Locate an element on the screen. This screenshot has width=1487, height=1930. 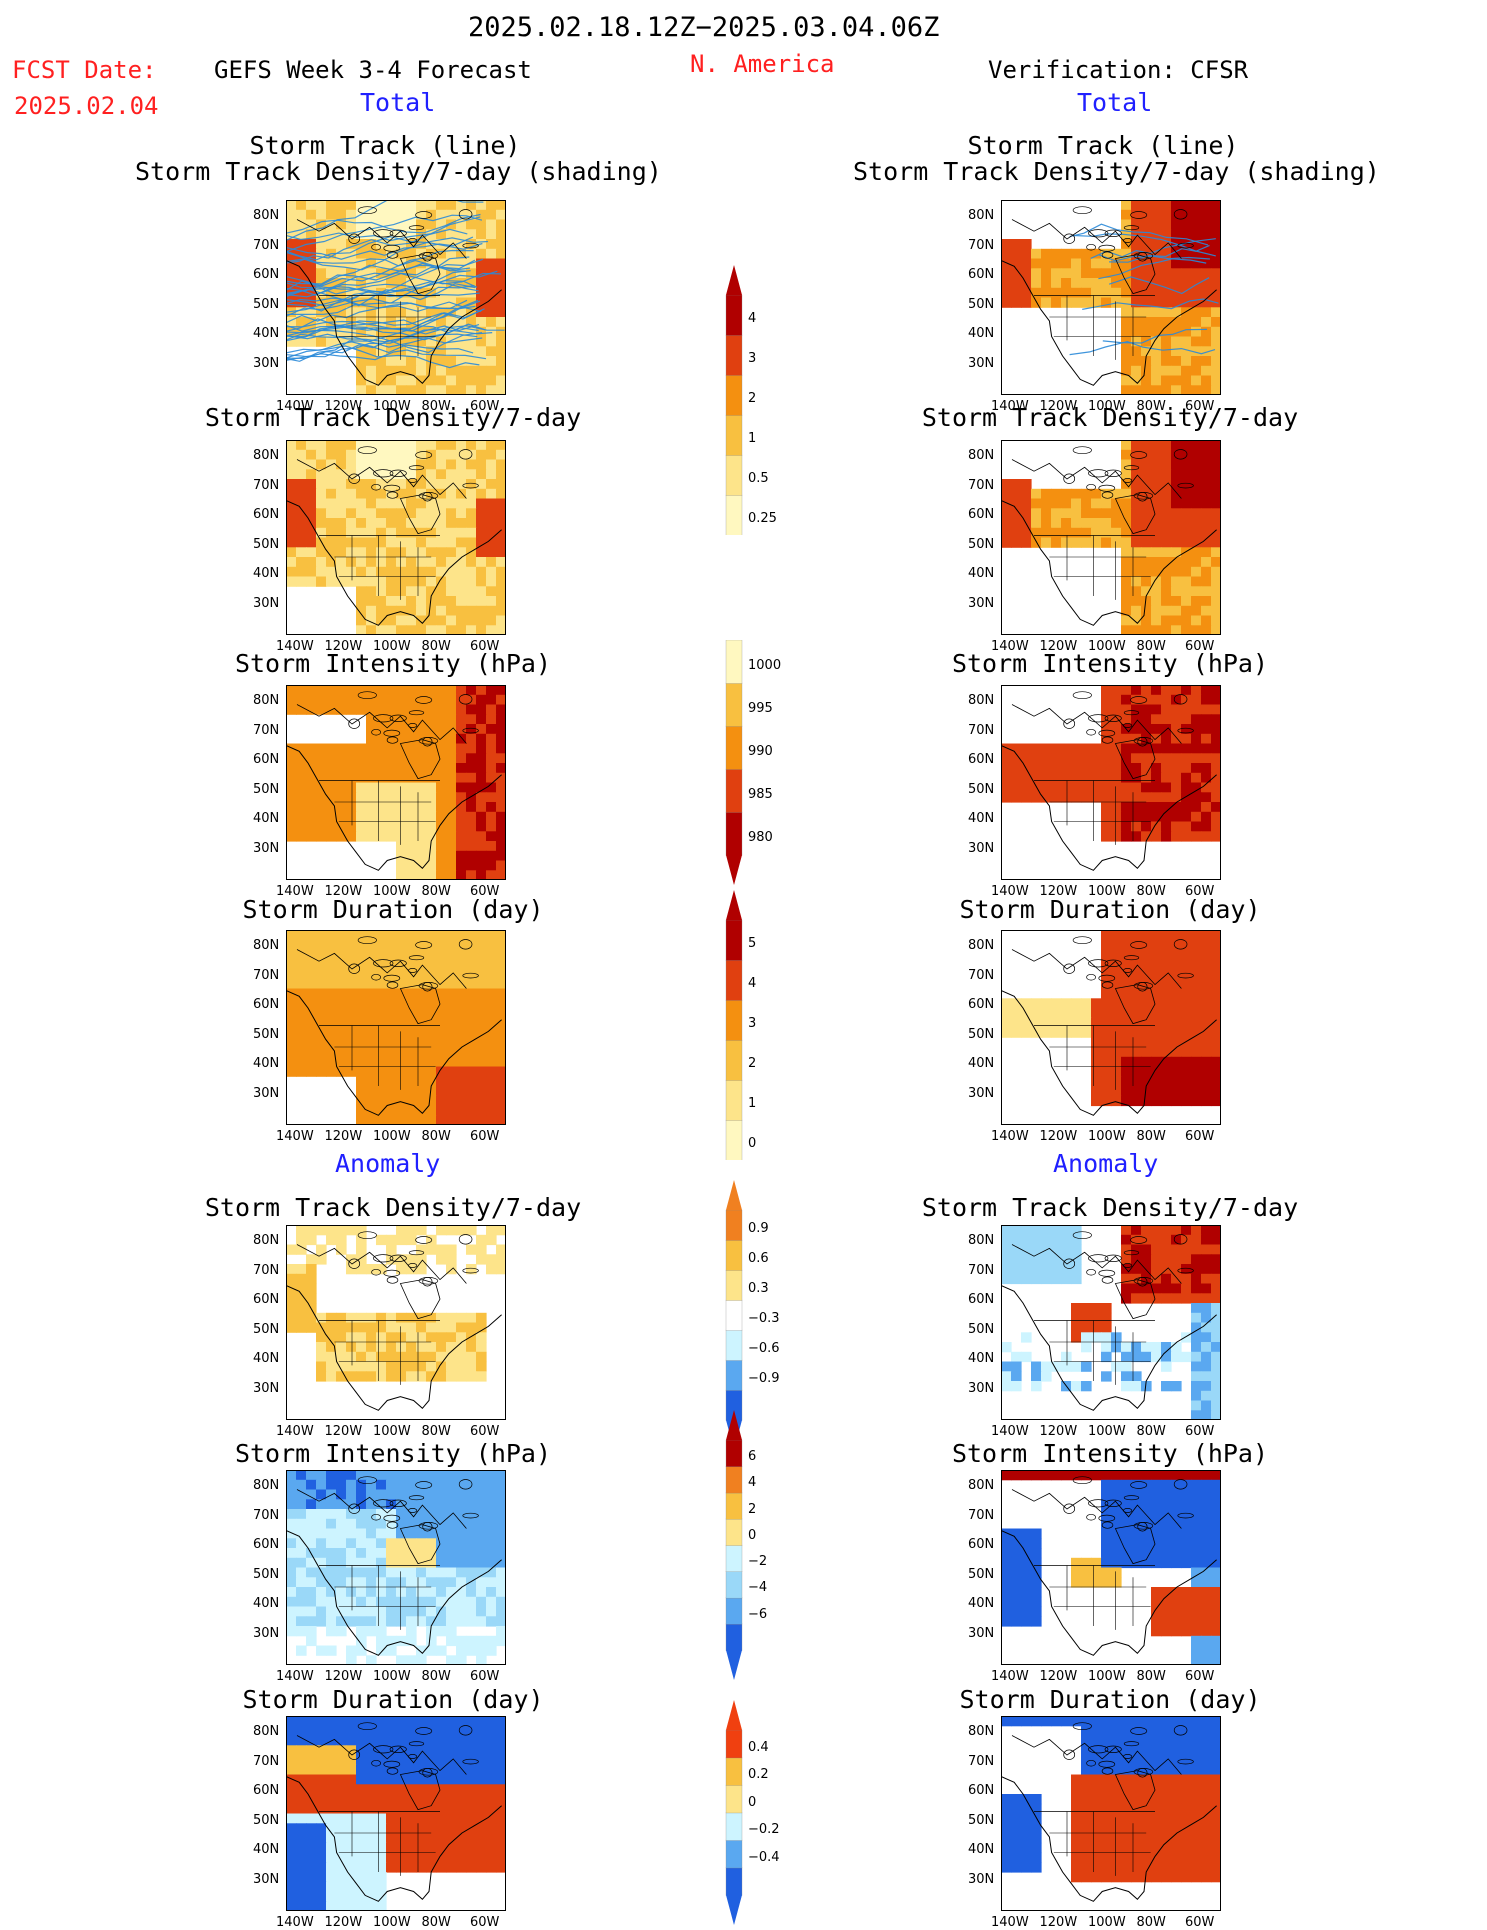
title-track-shading-right: Storm Track Density/7-day (shading) is located at coordinates (1103, 171).